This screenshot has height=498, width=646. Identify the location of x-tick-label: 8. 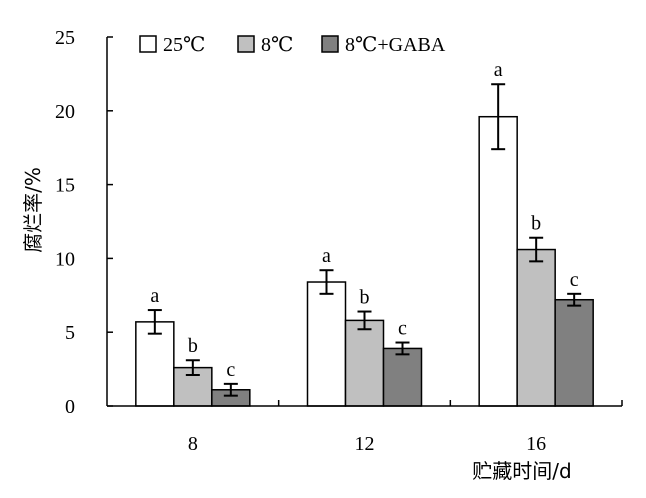
(193, 444).